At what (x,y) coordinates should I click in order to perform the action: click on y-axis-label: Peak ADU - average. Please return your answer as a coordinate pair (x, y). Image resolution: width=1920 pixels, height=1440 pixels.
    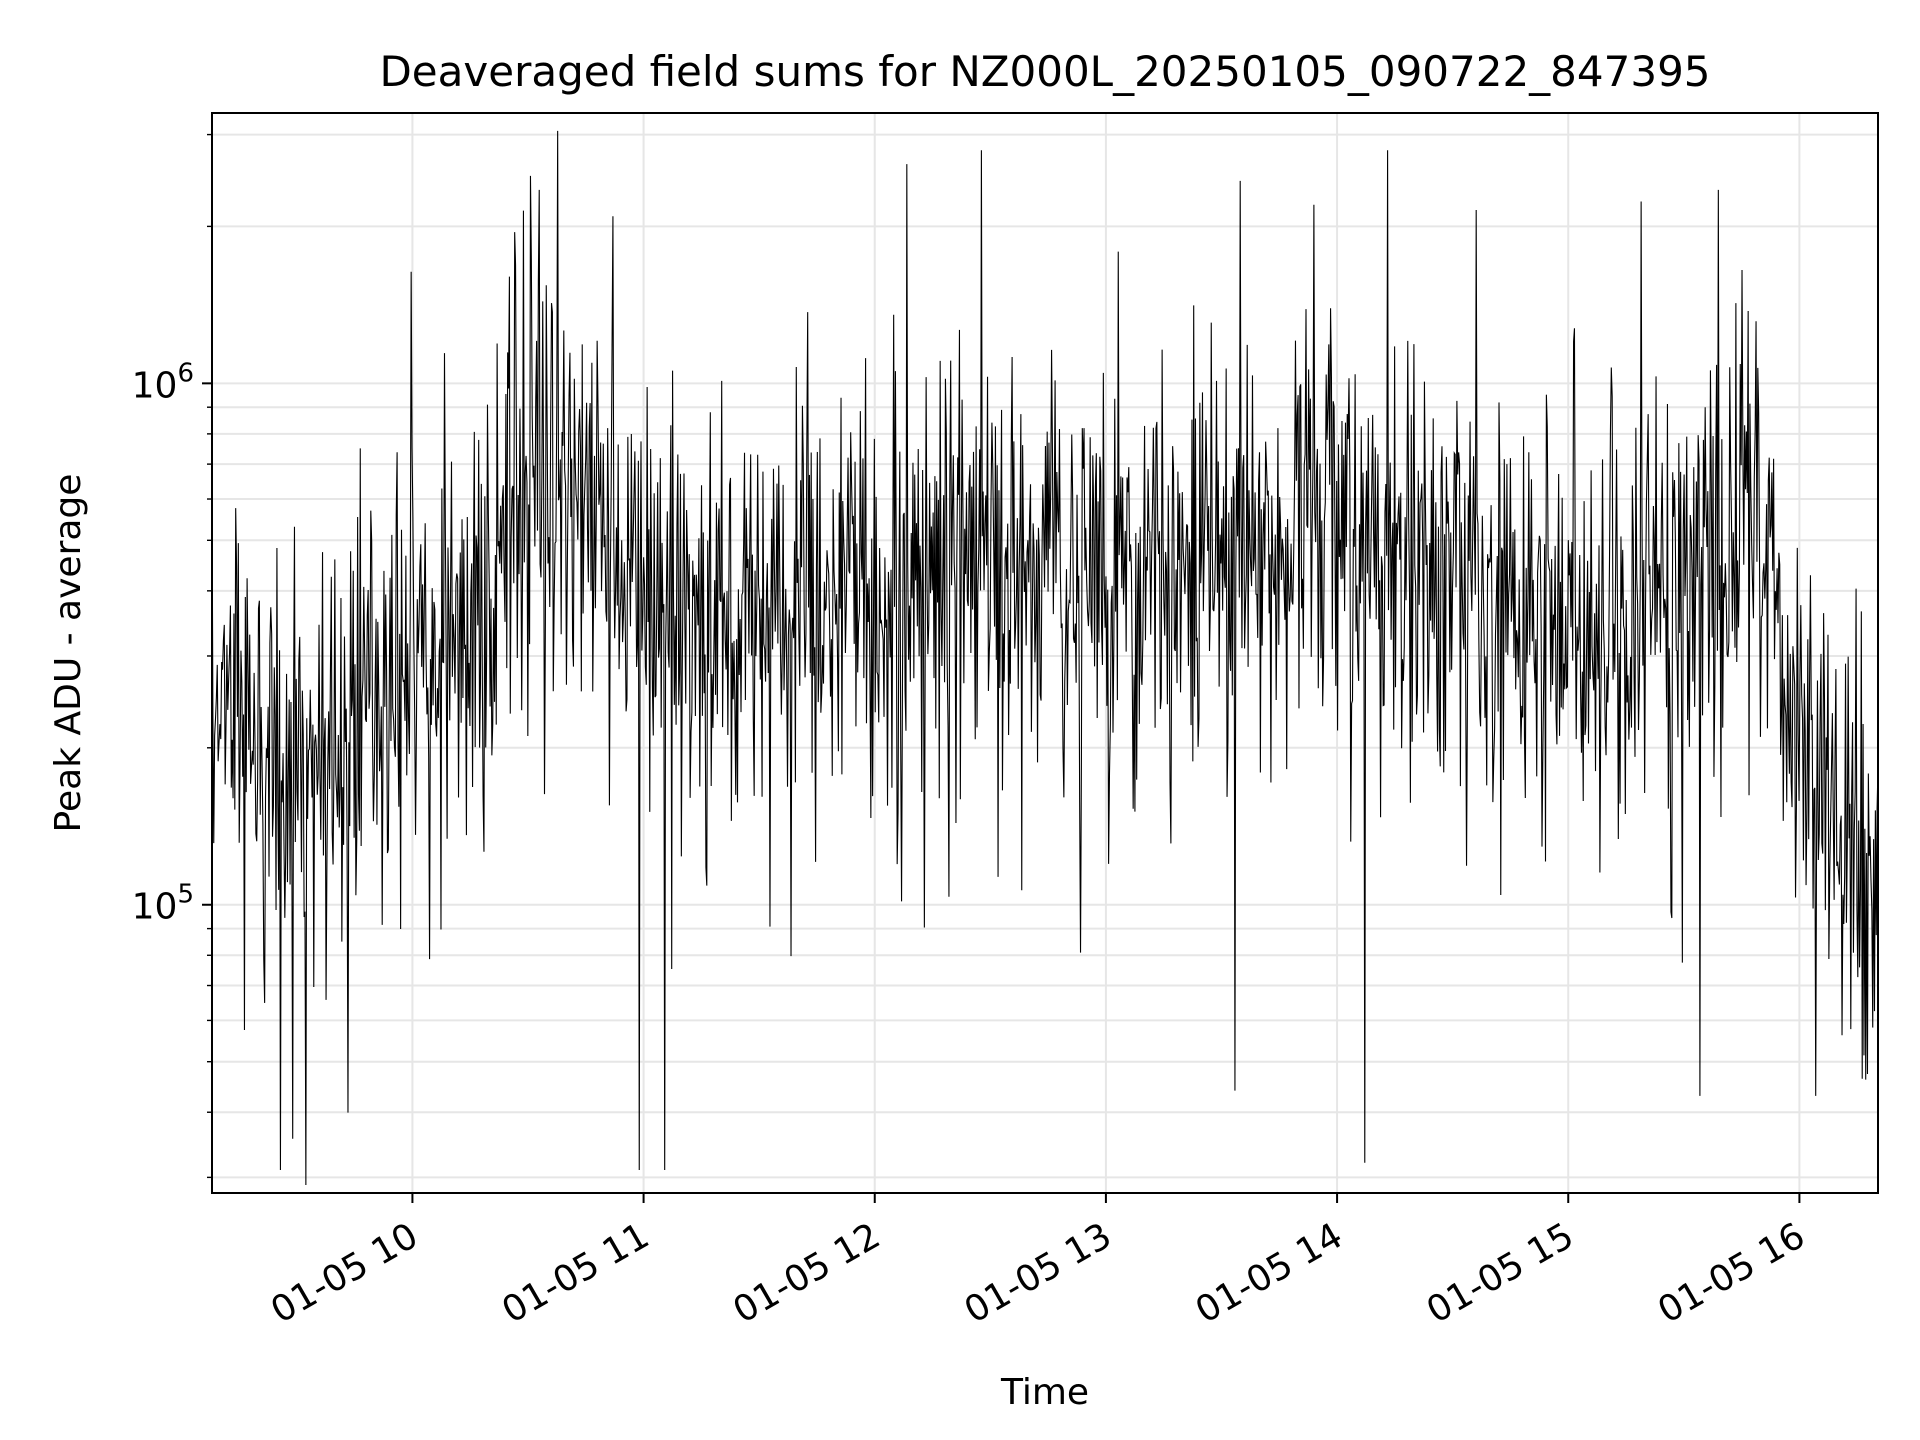
    Looking at the image, I should click on (68, 653).